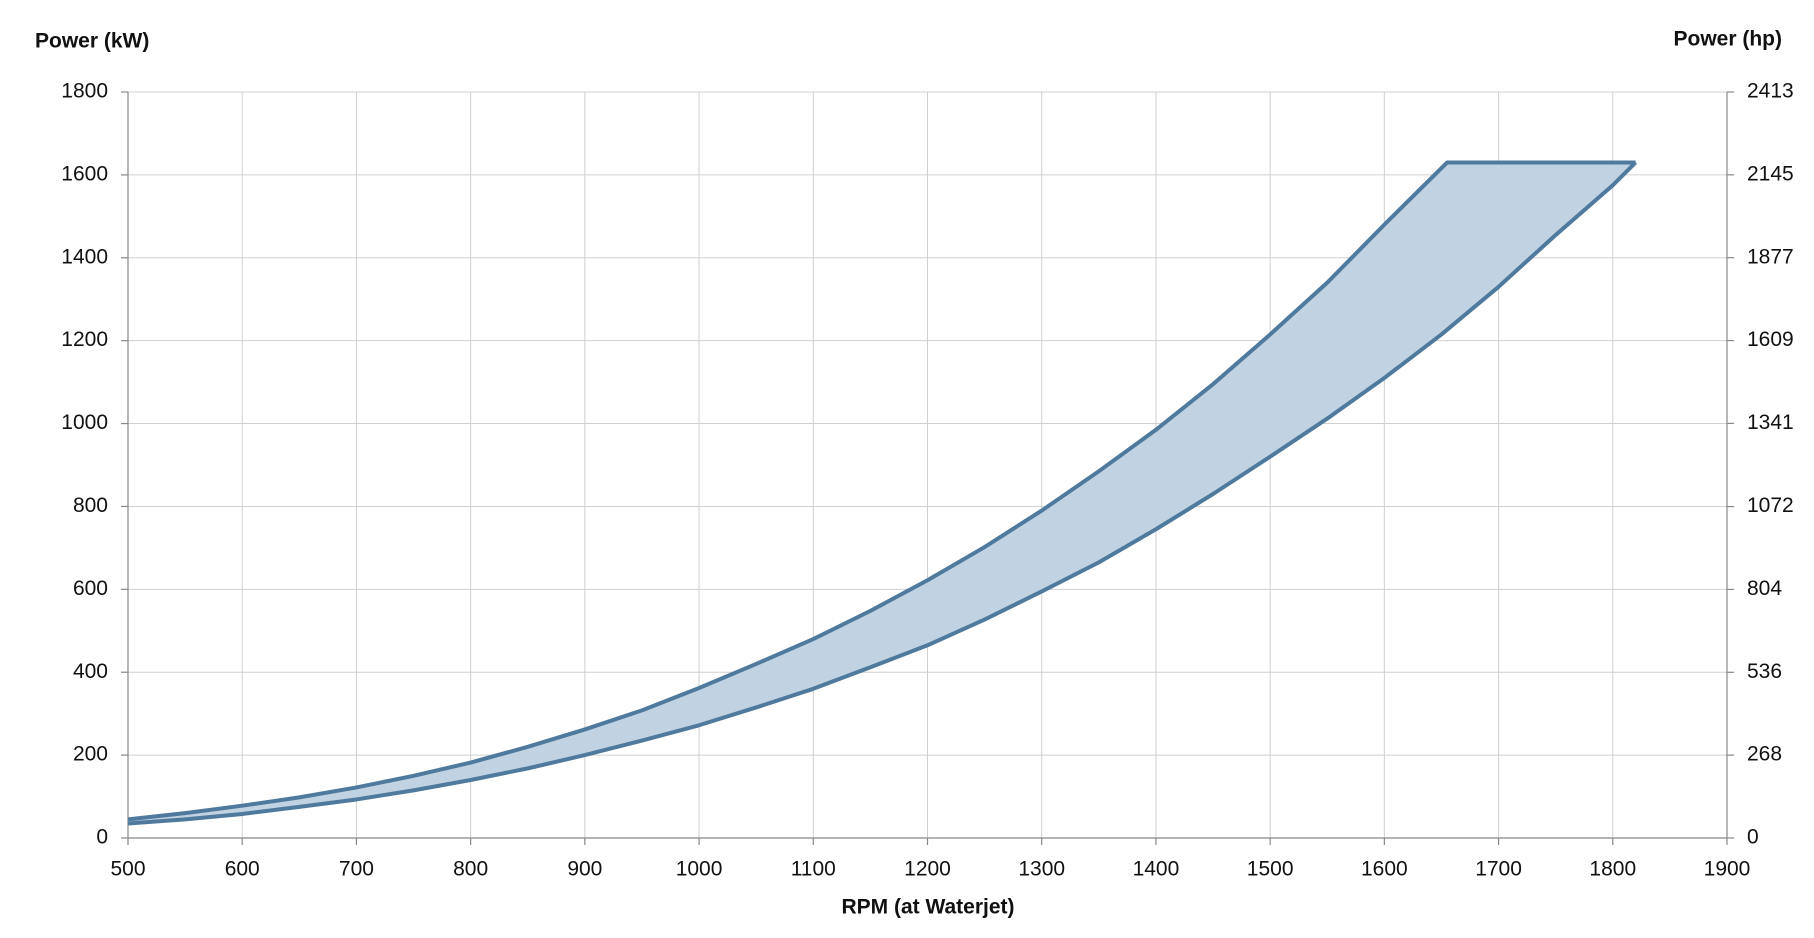 Image resolution: width=1814 pixels, height=938 pixels. Describe the element at coordinates (1770, 422) in the screenshot. I see `y2-tick-label: 1341` at that location.